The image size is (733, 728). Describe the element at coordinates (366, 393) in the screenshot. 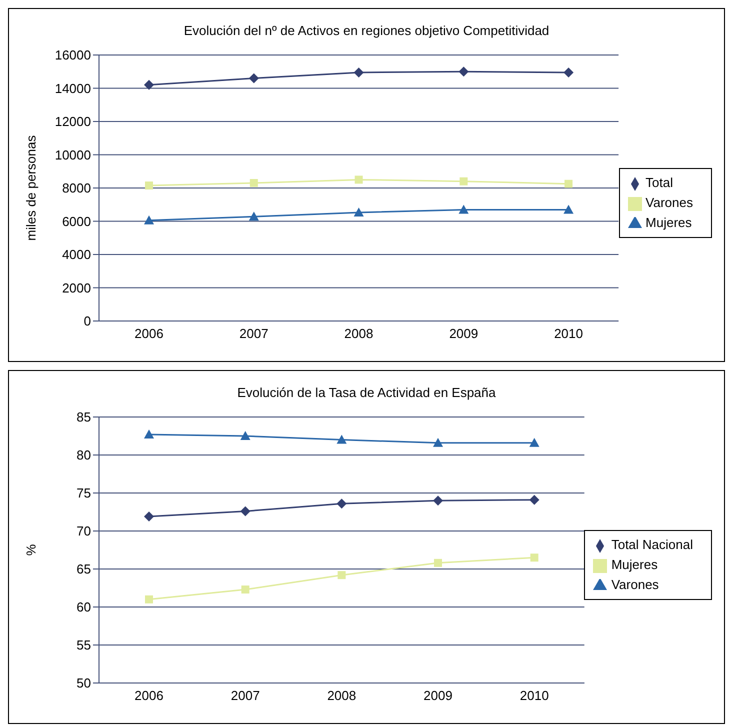

I see `chart-title: Evolución de la Tasa de Actividad en España` at that location.